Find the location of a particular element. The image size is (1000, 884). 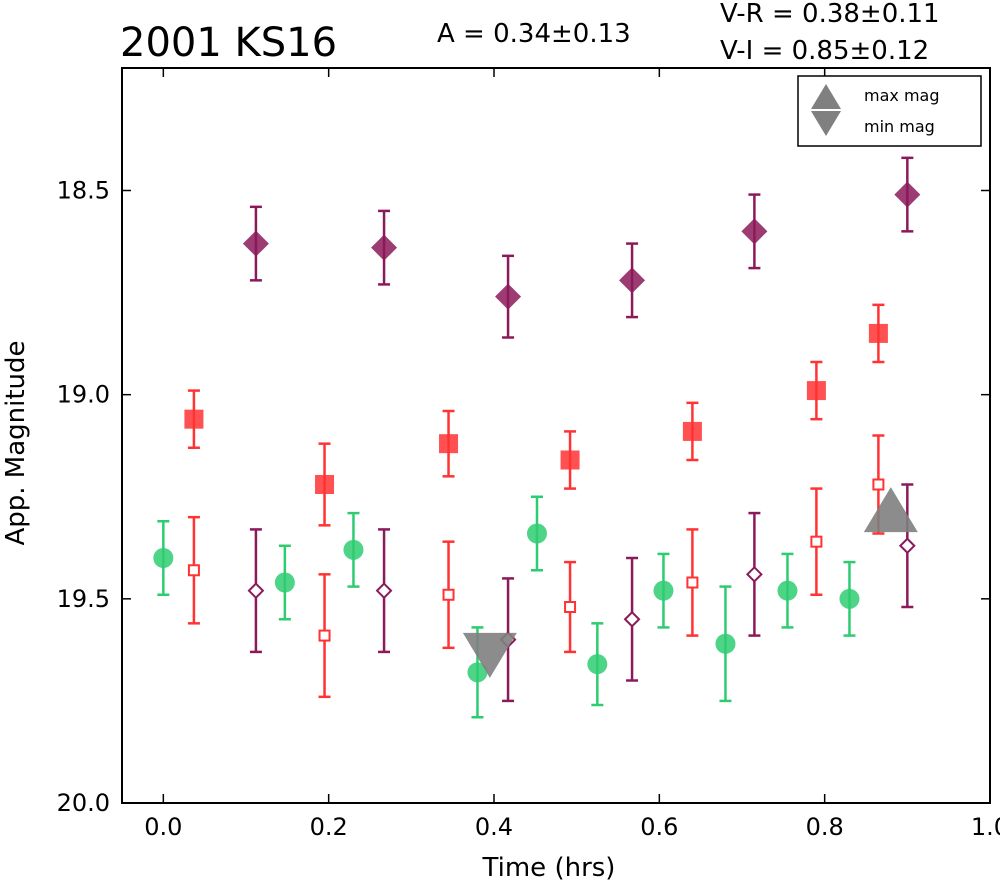

amplitude-text: A = 0.34±0.13 is located at coordinates (534, 34).